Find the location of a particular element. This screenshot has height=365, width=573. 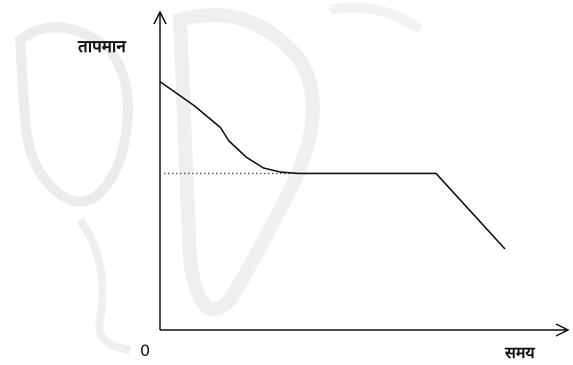

x-axis-arrow is located at coordinates (562, 330).